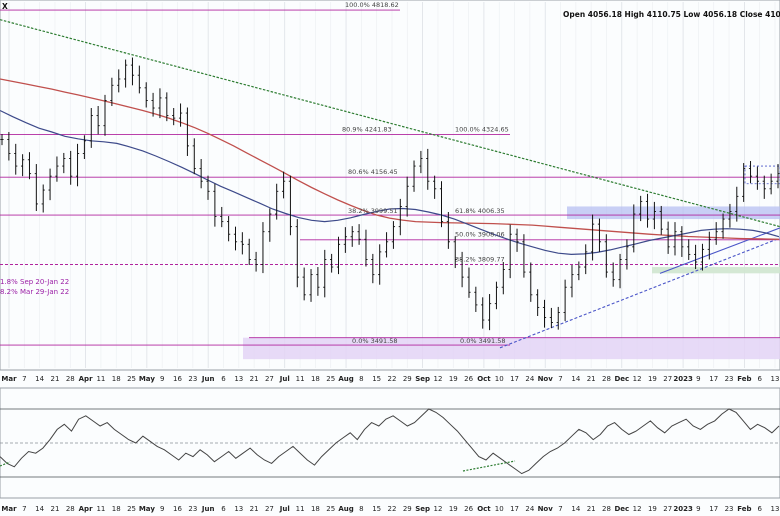 The height and width of the screenshot is (516, 780). What do you see at coordinates (5, 6) in the screenshot?
I see `symbol-fragment: X` at bounding box center [5, 6].